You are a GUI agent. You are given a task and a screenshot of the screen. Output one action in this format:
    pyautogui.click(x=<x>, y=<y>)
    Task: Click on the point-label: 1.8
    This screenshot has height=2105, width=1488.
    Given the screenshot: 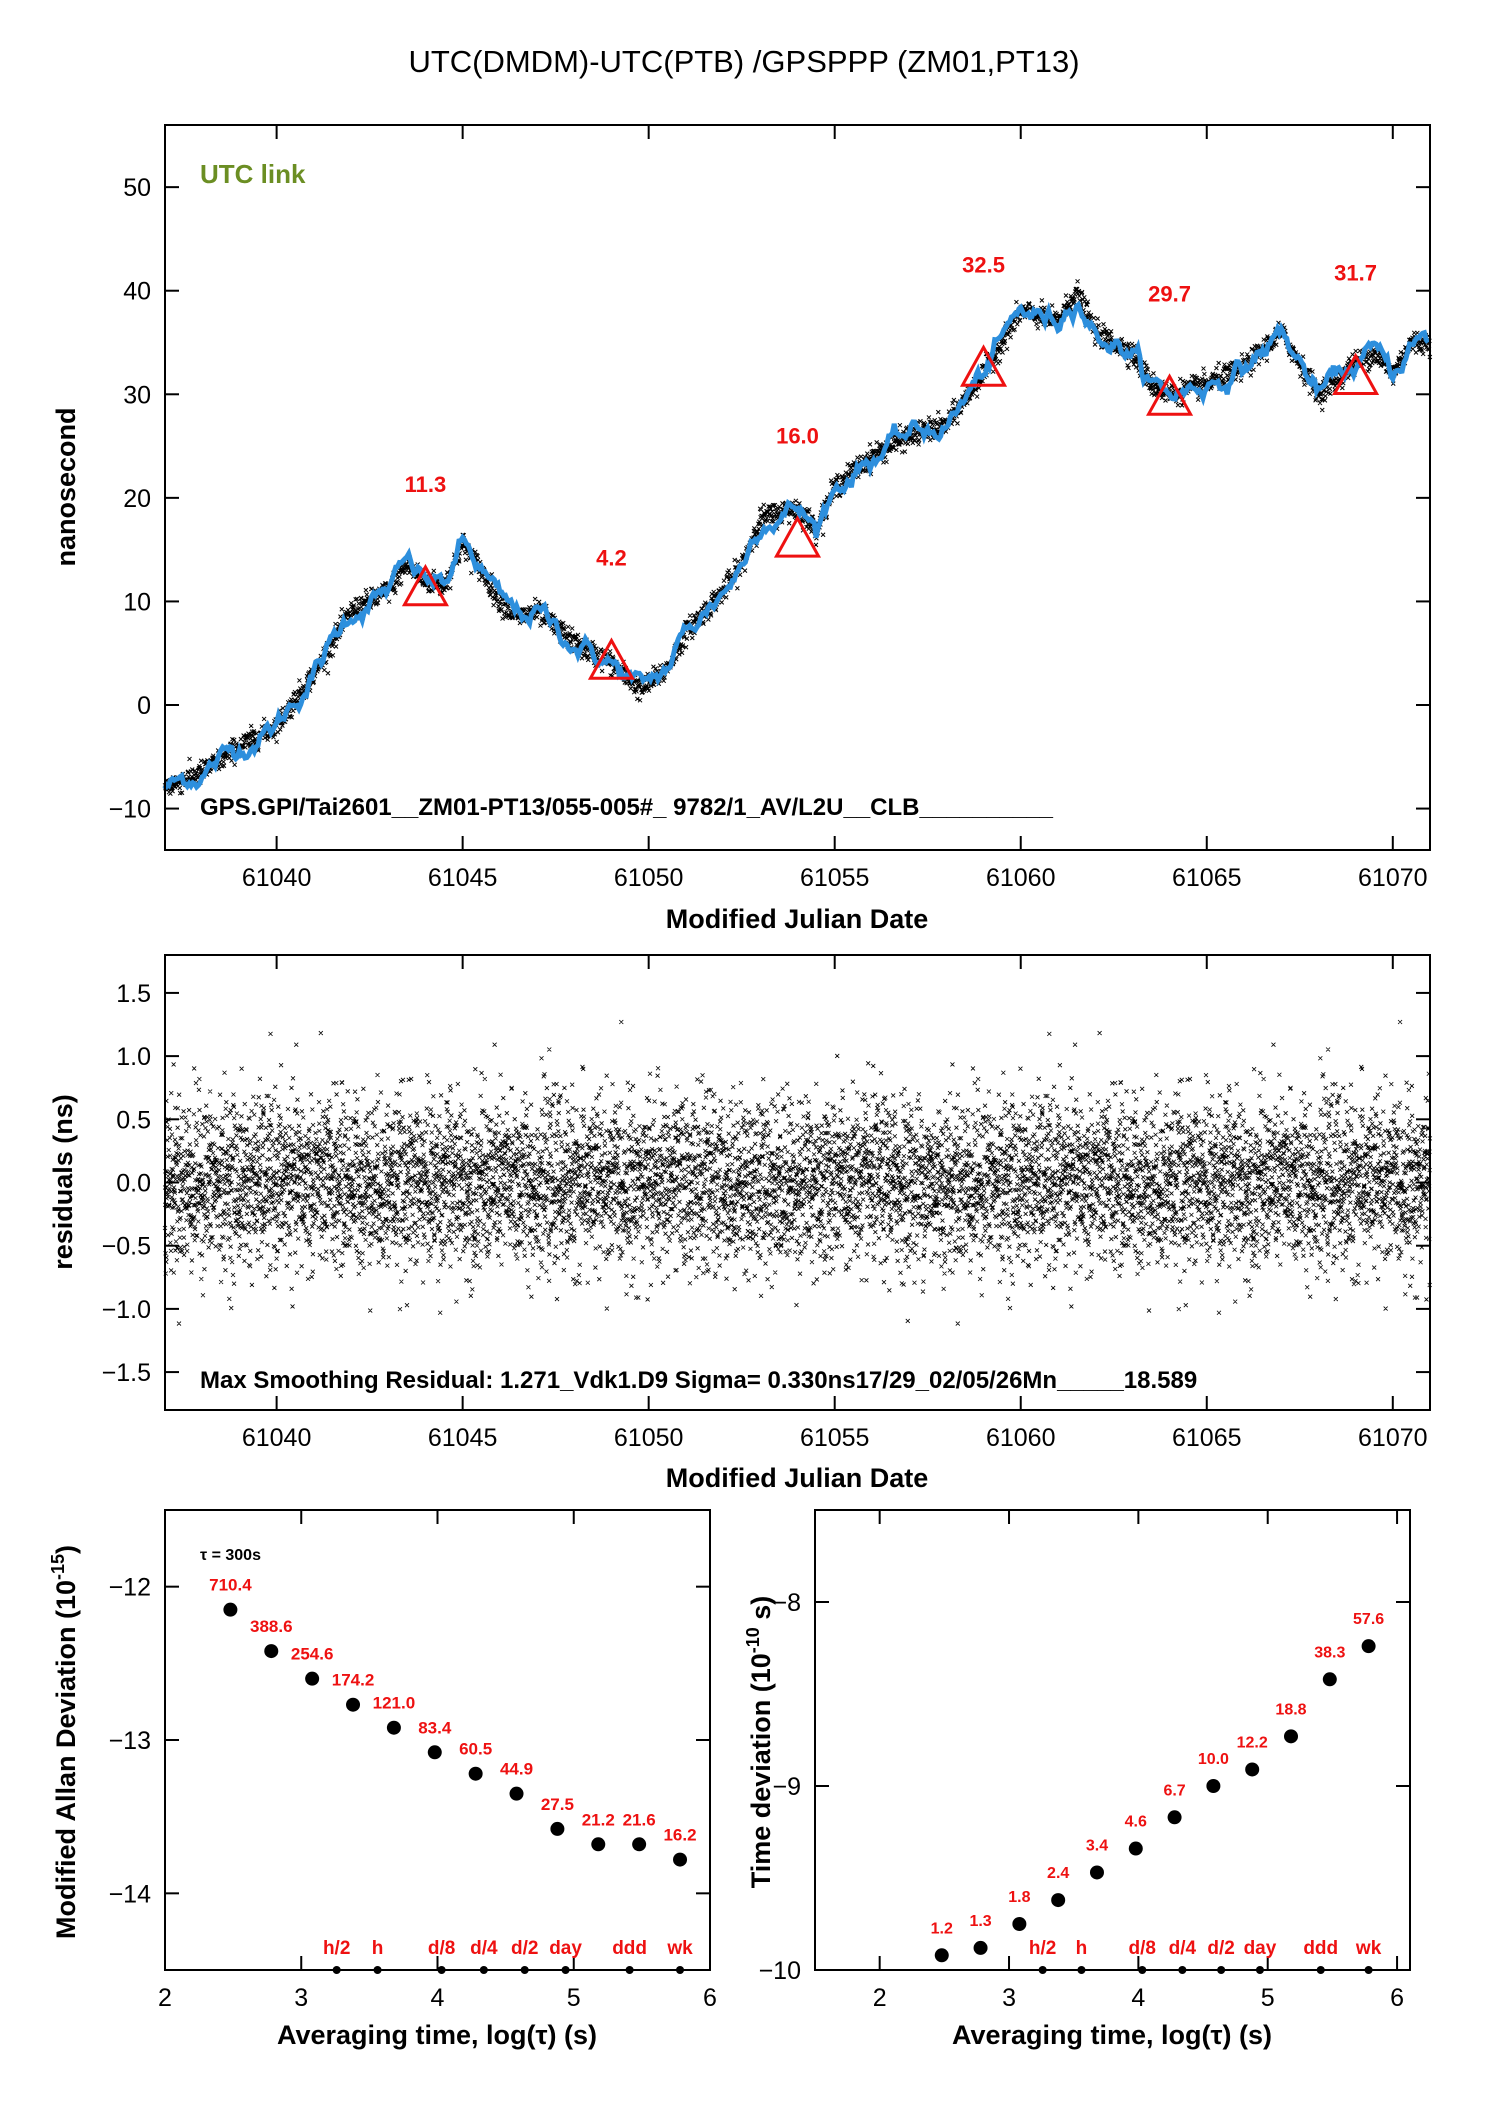 What is the action you would take?
    pyautogui.click(x=1019, y=1897)
    